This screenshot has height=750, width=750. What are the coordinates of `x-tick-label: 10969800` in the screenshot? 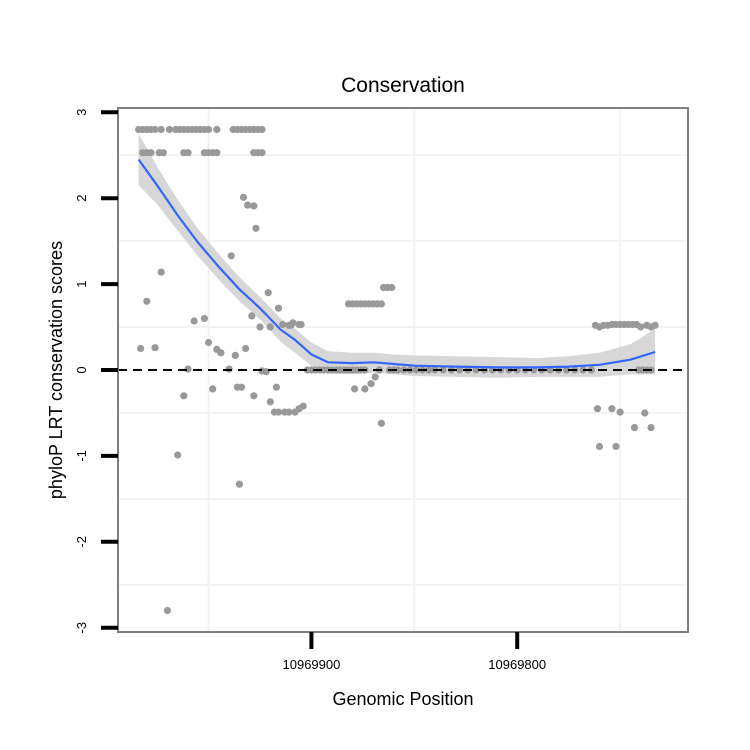 It's located at (517, 664).